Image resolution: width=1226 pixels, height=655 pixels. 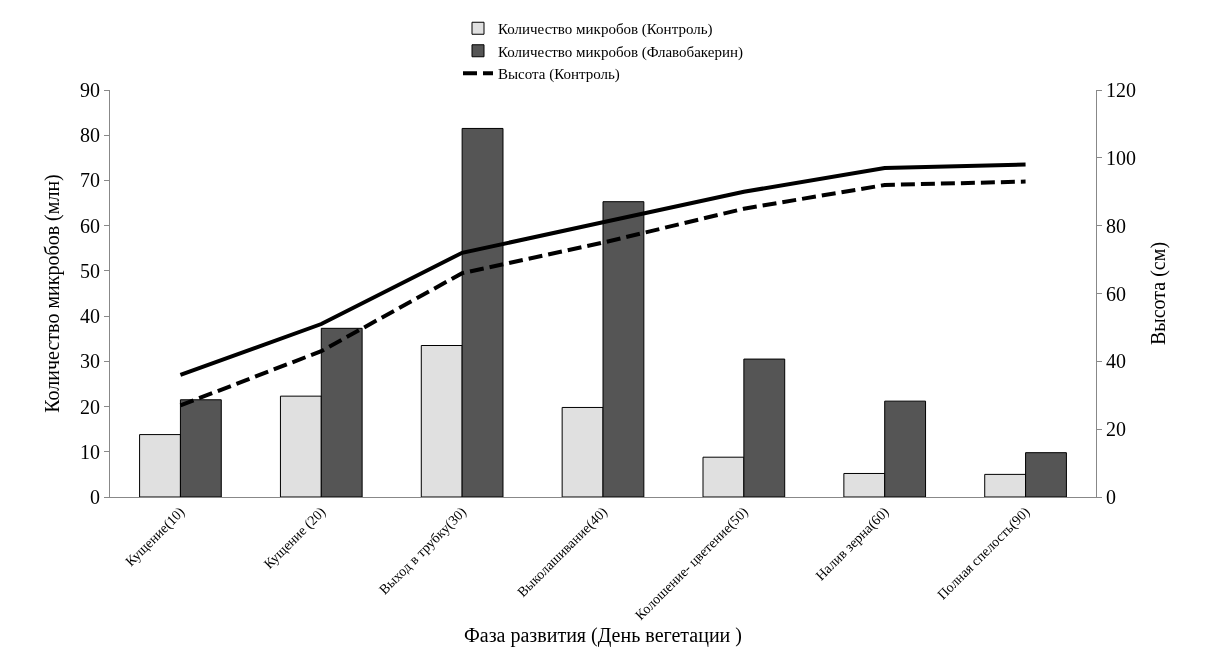 I want to click on legend-label: Количество микробов (Флавобакерин), so click(x=620, y=52).